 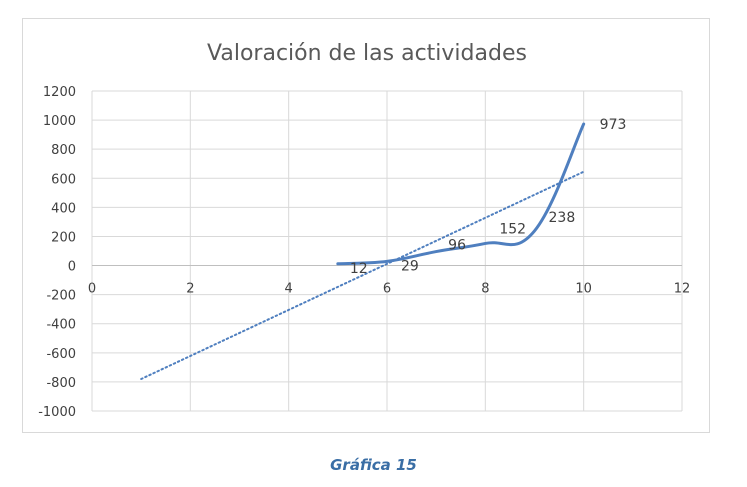 What do you see at coordinates (61, 325) in the screenshot?
I see `y-tick-label: -400` at bounding box center [61, 325].